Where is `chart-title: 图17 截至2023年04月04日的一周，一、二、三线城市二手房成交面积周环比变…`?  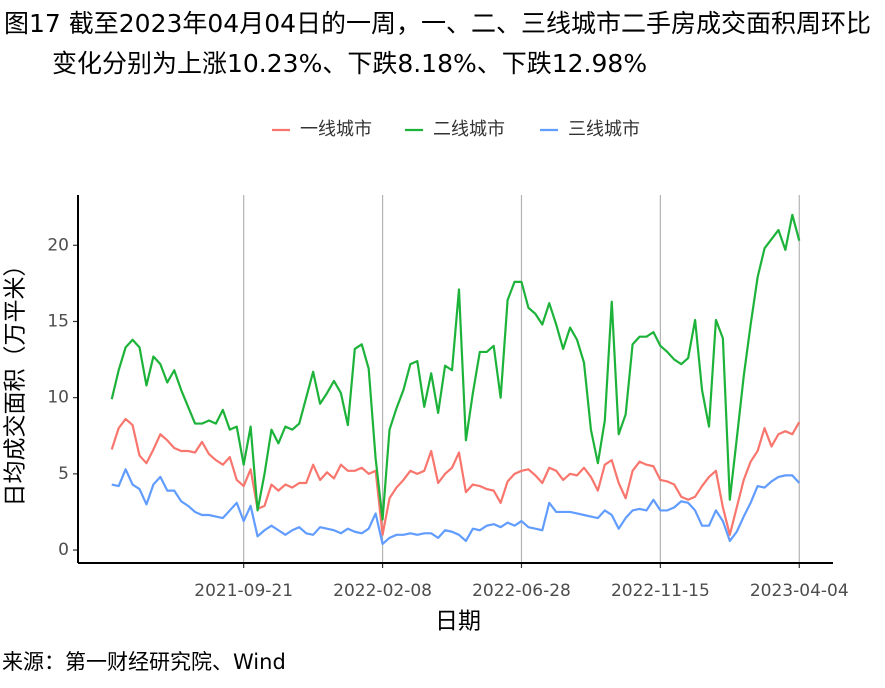
chart-title: 图17 截至2023年04月04日的一周，一、二、三线城市二手房成交面积周环比变… is located at coordinates (438, 43).